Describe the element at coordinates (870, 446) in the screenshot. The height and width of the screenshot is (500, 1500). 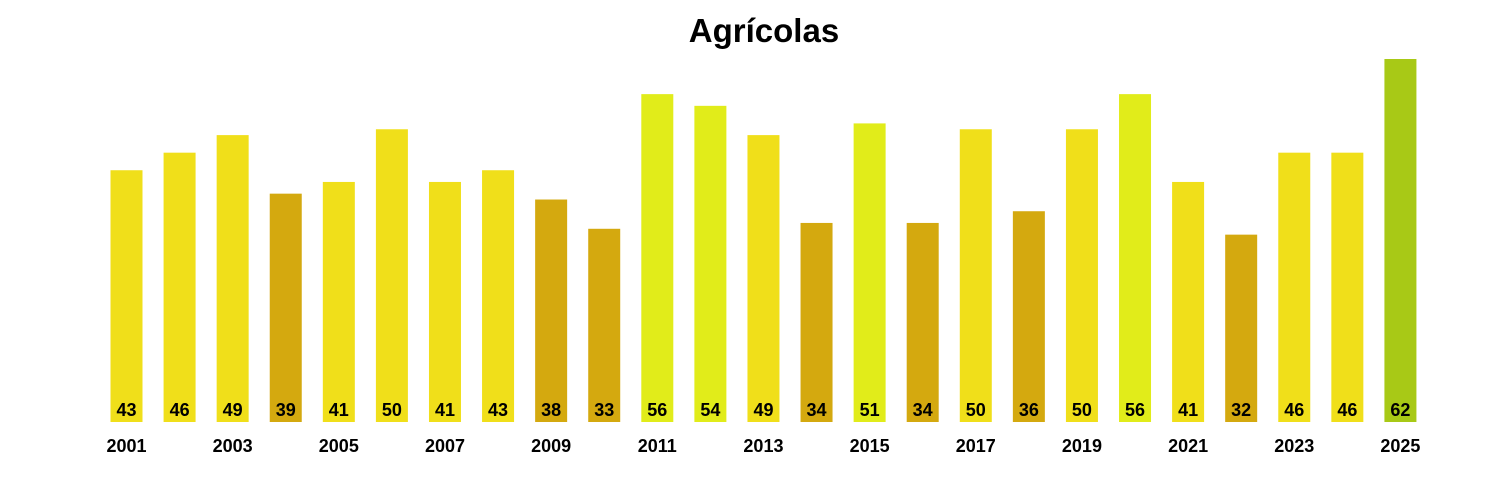
I see `x-tick-2015: 2015` at that location.